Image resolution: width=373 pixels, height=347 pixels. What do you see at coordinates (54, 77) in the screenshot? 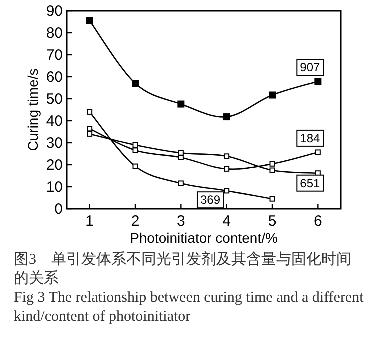
I see `y-tick-label: 60` at bounding box center [54, 77].